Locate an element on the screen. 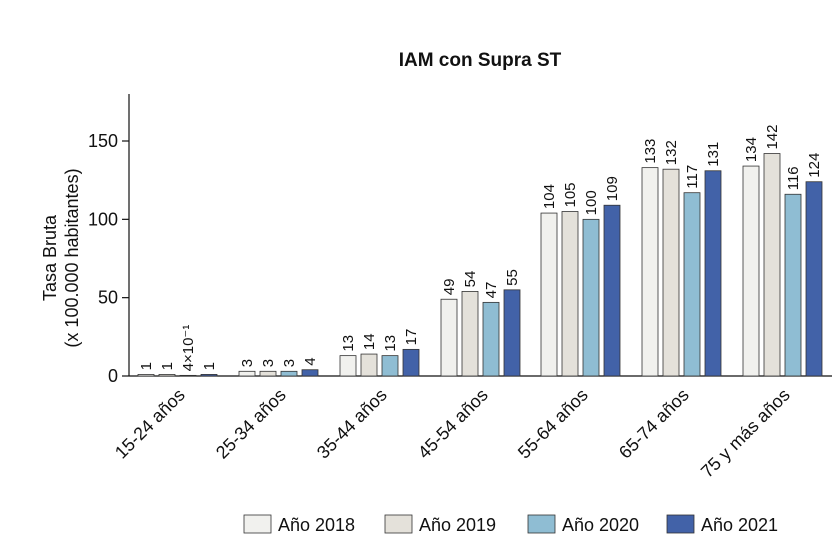 Image resolution: width=840 pixels, height=551 pixels. y-axis-label-line2: (x 100.000 habitantes) is located at coordinates (72, 257).